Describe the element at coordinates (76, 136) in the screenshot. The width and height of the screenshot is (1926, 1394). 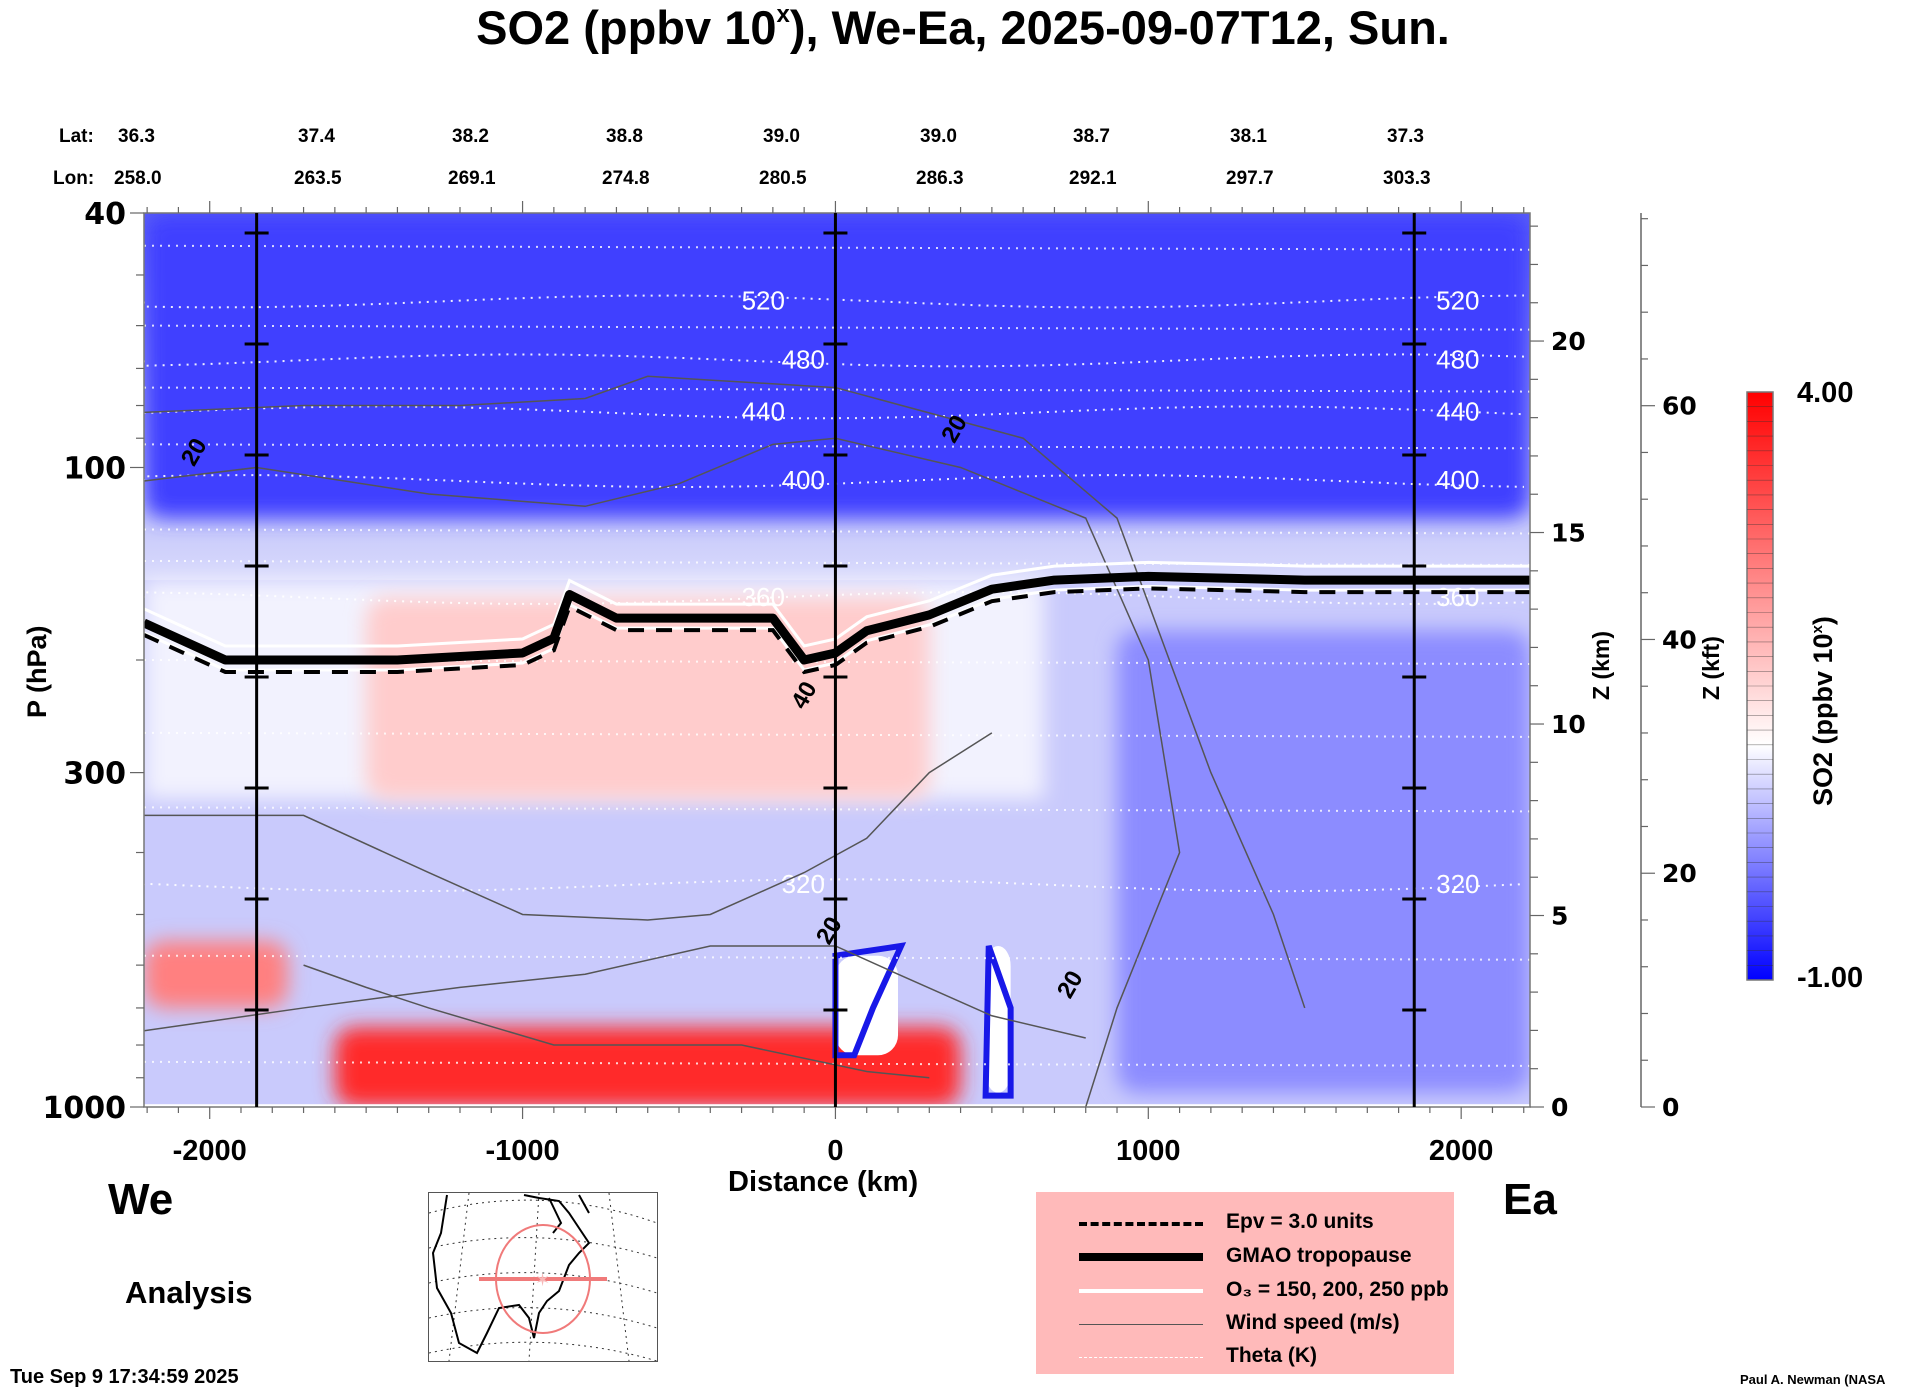
I see `lat-label: Lat:` at that location.